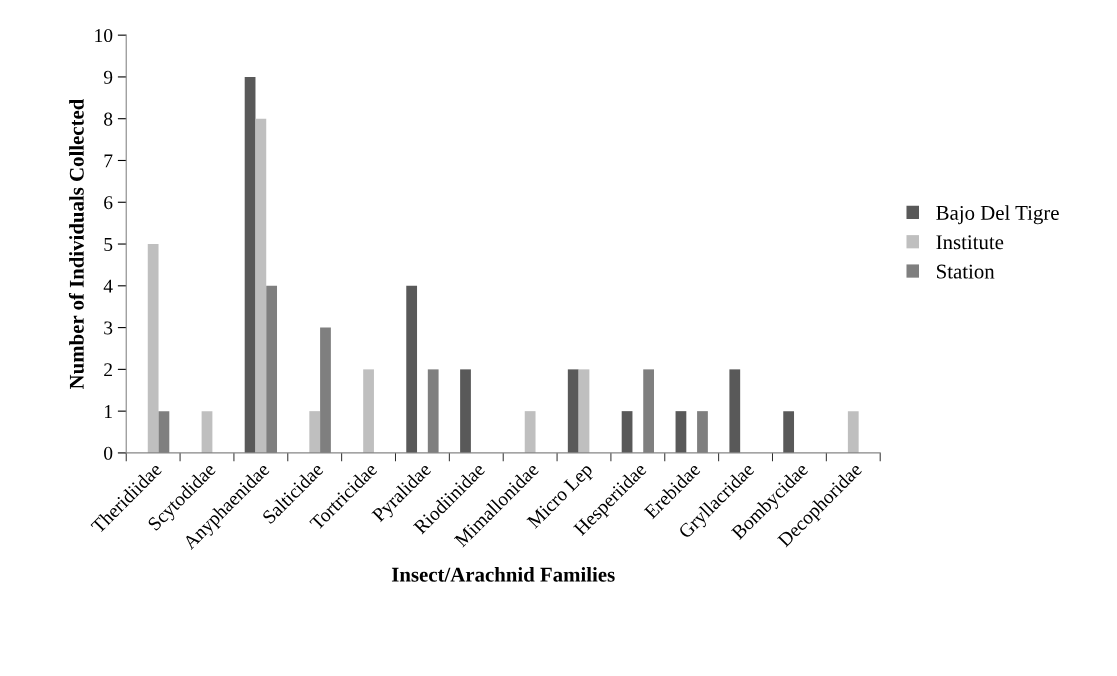 The height and width of the screenshot is (676, 1117). I want to click on y-tick-label: 4, so click(108, 286).